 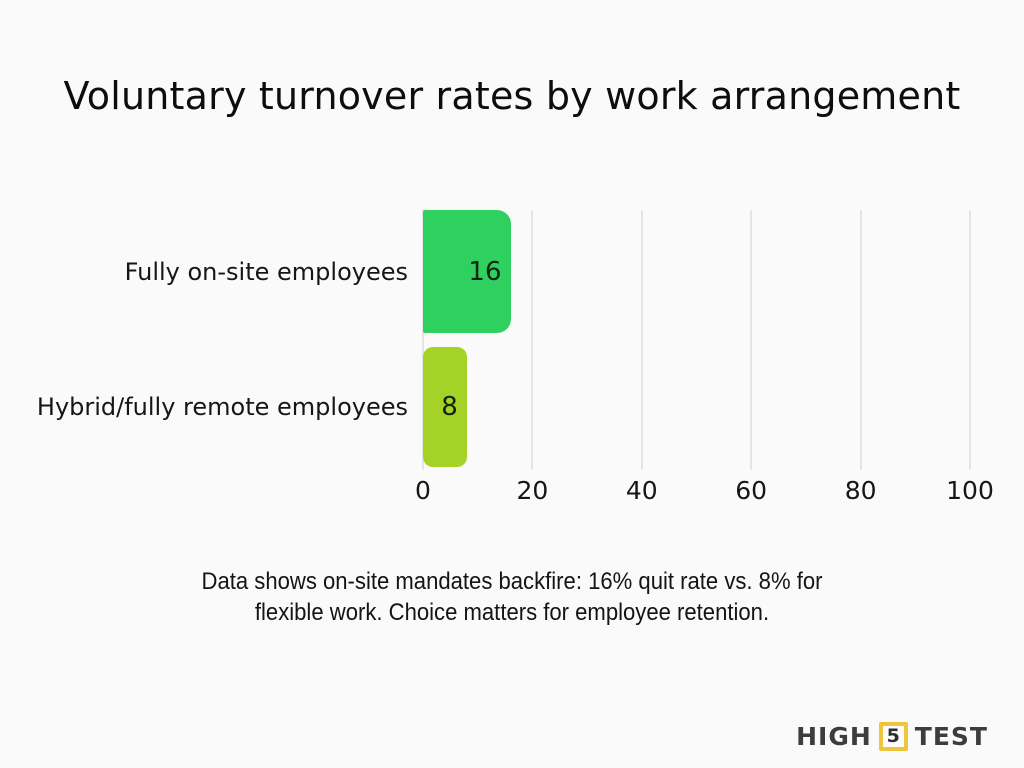 What do you see at coordinates (423, 490) in the screenshot?
I see `x-tick-0: 0` at bounding box center [423, 490].